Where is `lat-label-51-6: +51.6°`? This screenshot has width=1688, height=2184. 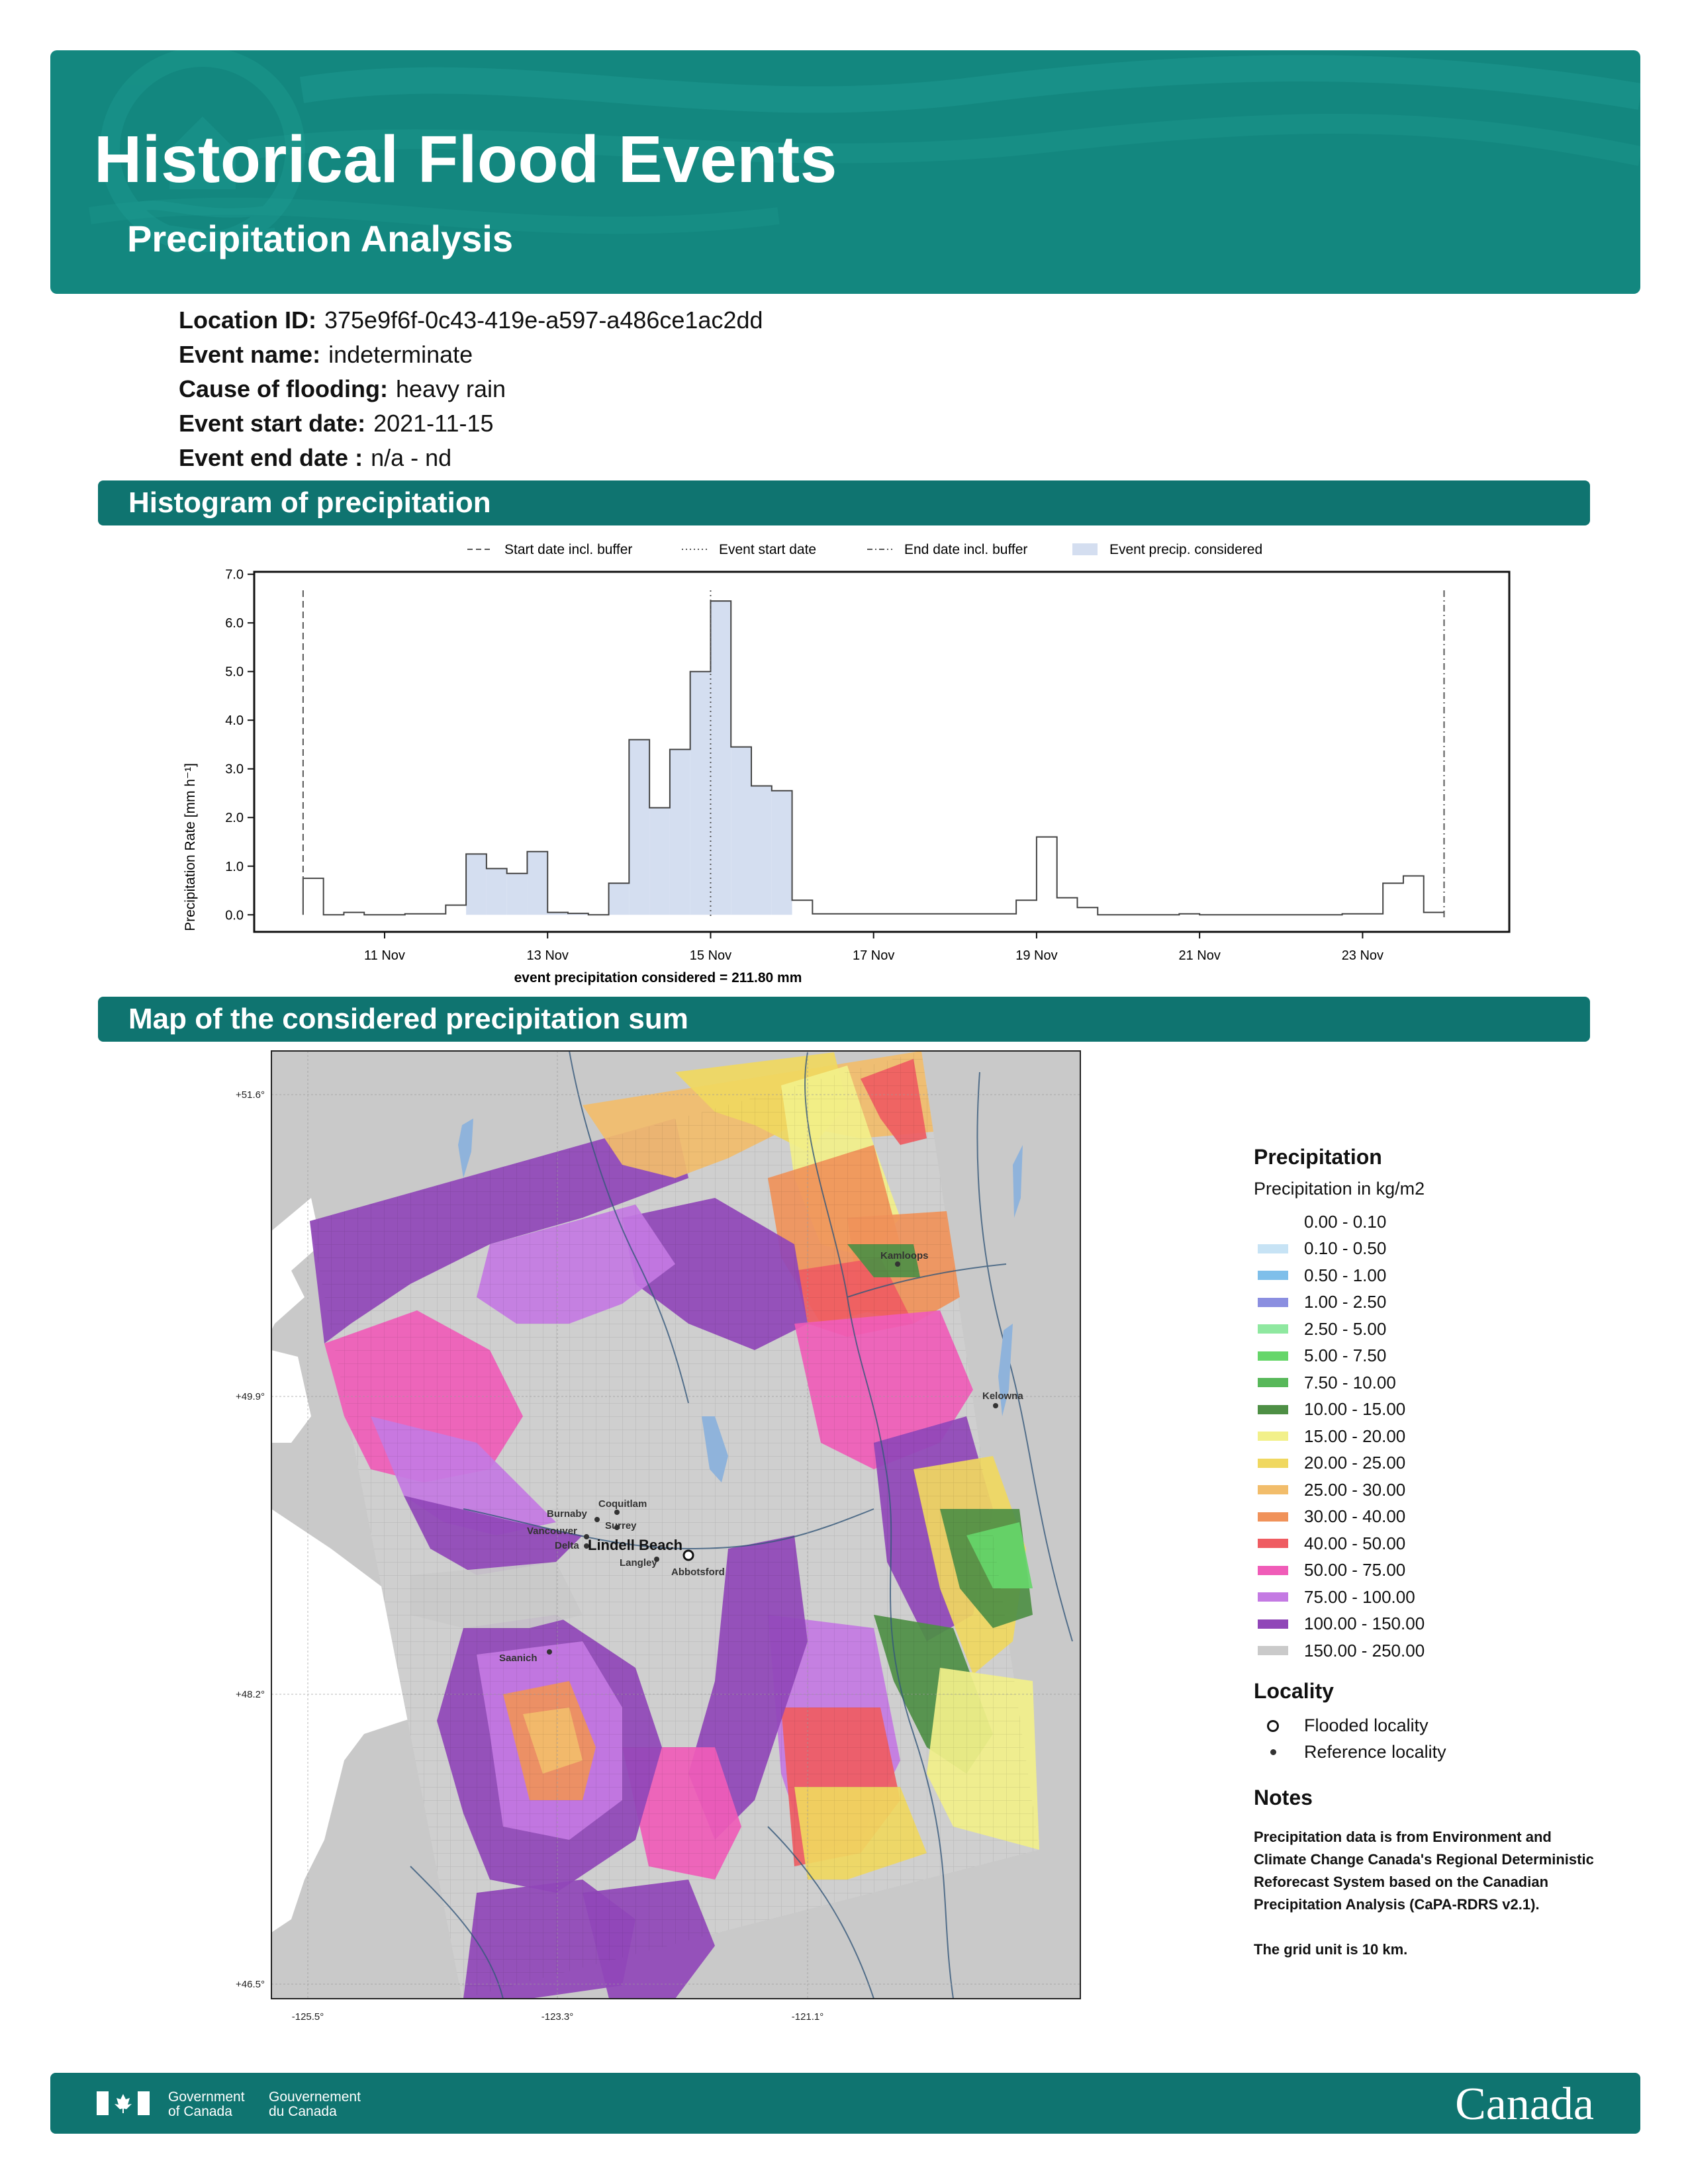 lat-label-51-6: +51.6° is located at coordinates (250, 1095).